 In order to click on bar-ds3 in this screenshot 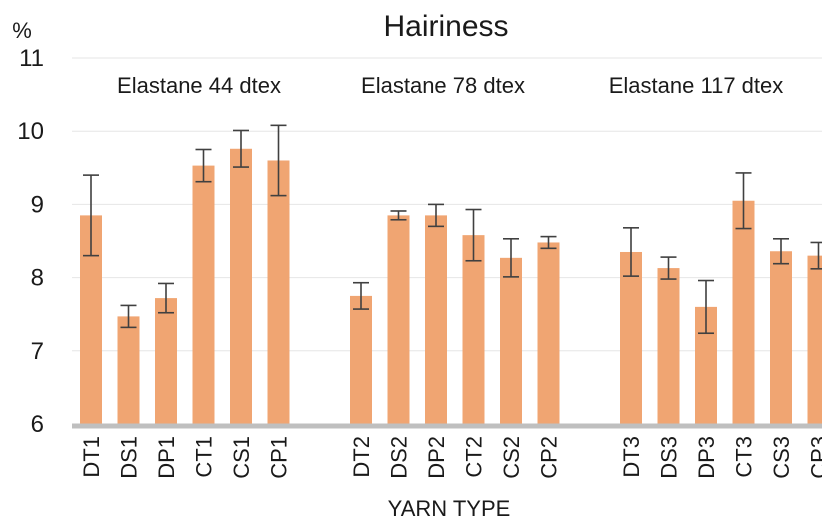, I will do `click(668, 346)`.